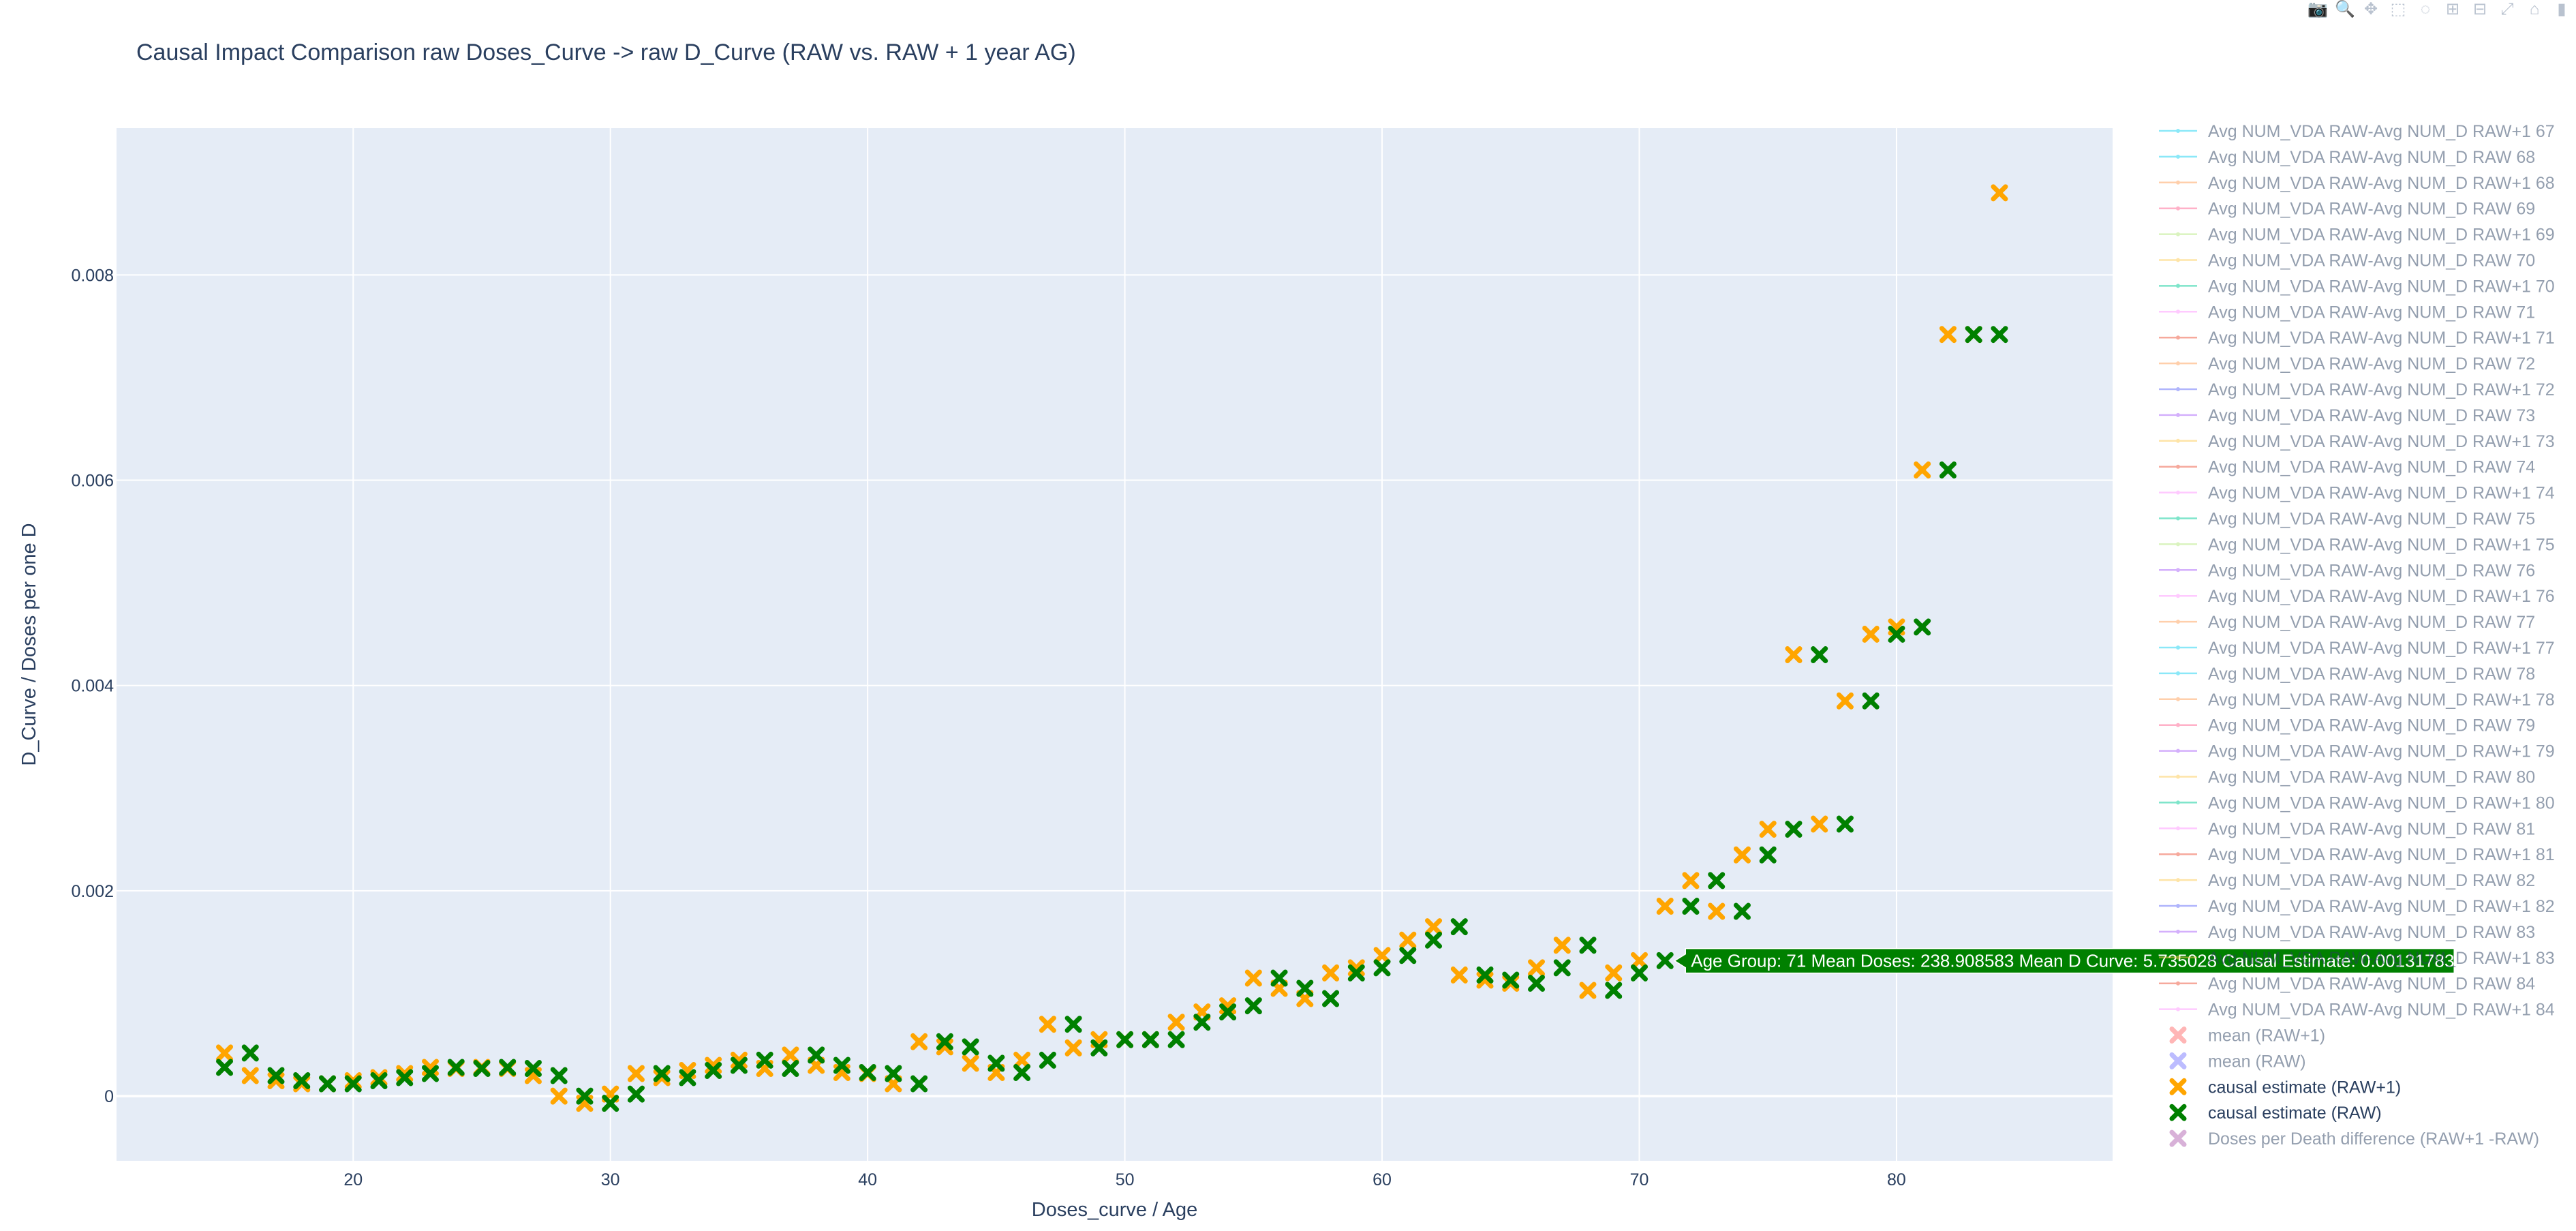  Describe the element at coordinates (2357, 338) in the screenshot. I see `legend-item: Avg NUM_VDA RAW-Avg NUM_D RAW+1 71` at that location.